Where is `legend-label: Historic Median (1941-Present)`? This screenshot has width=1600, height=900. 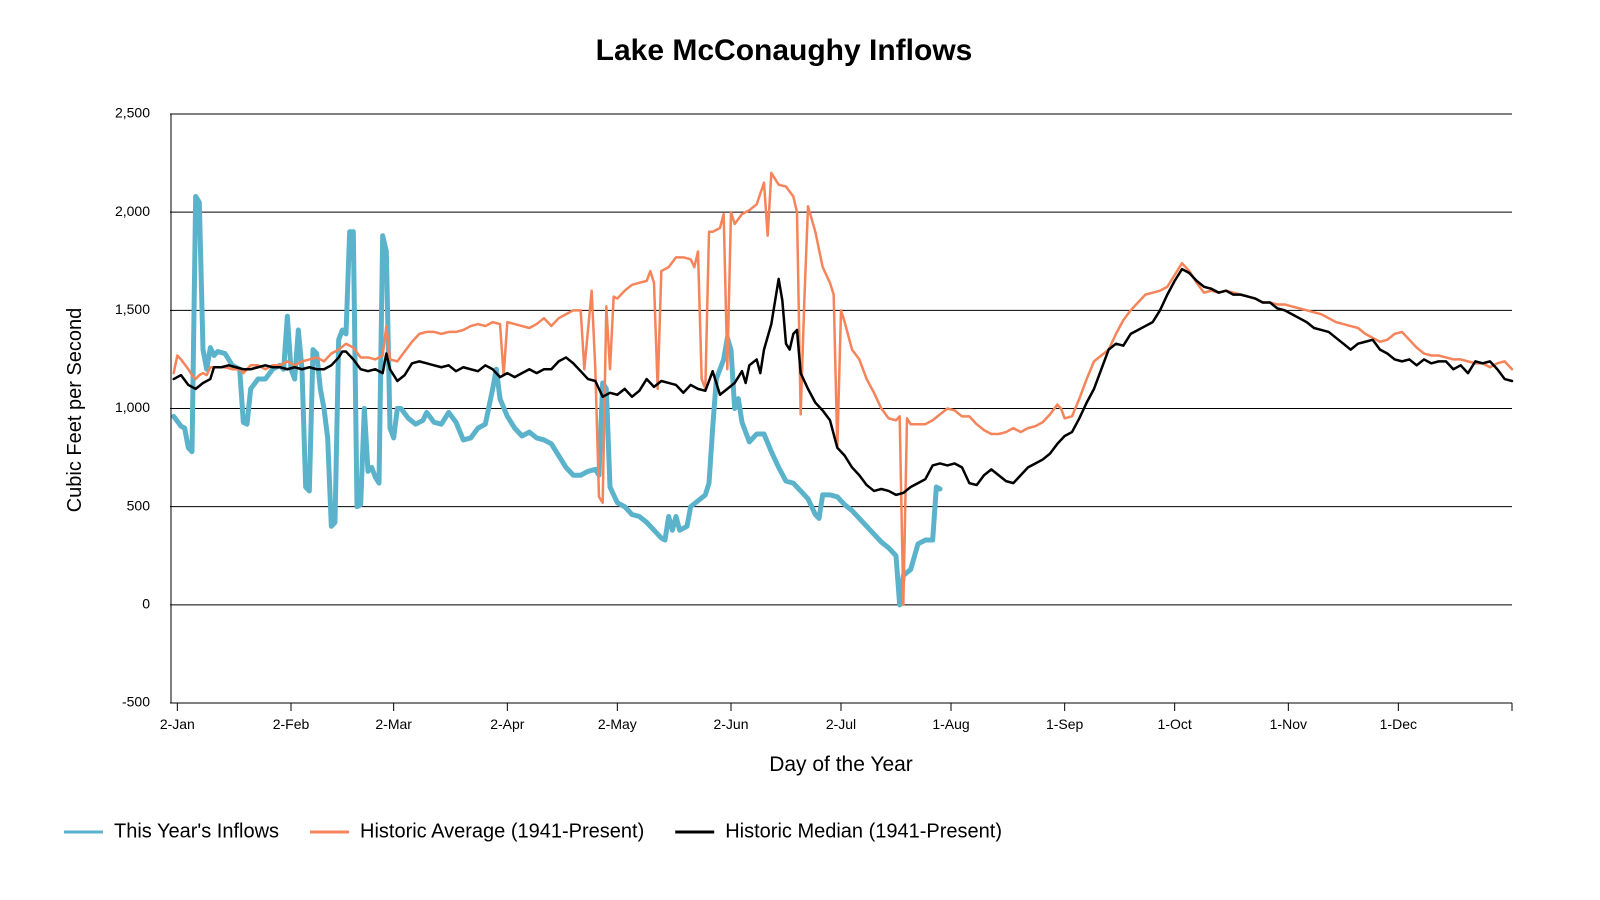
legend-label: Historic Median (1941-Present) is located at coordinates (863, 831).